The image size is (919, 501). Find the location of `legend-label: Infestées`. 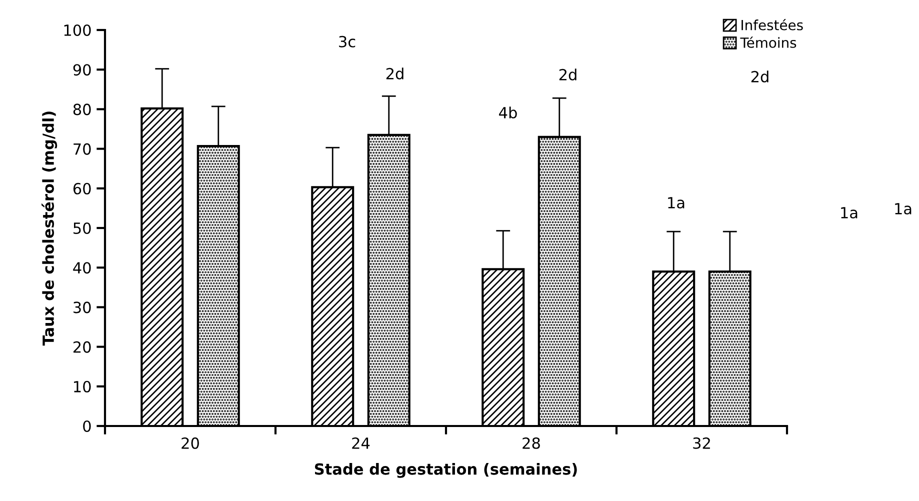

legend-label: Infestées is located at coordinates (772, 24).